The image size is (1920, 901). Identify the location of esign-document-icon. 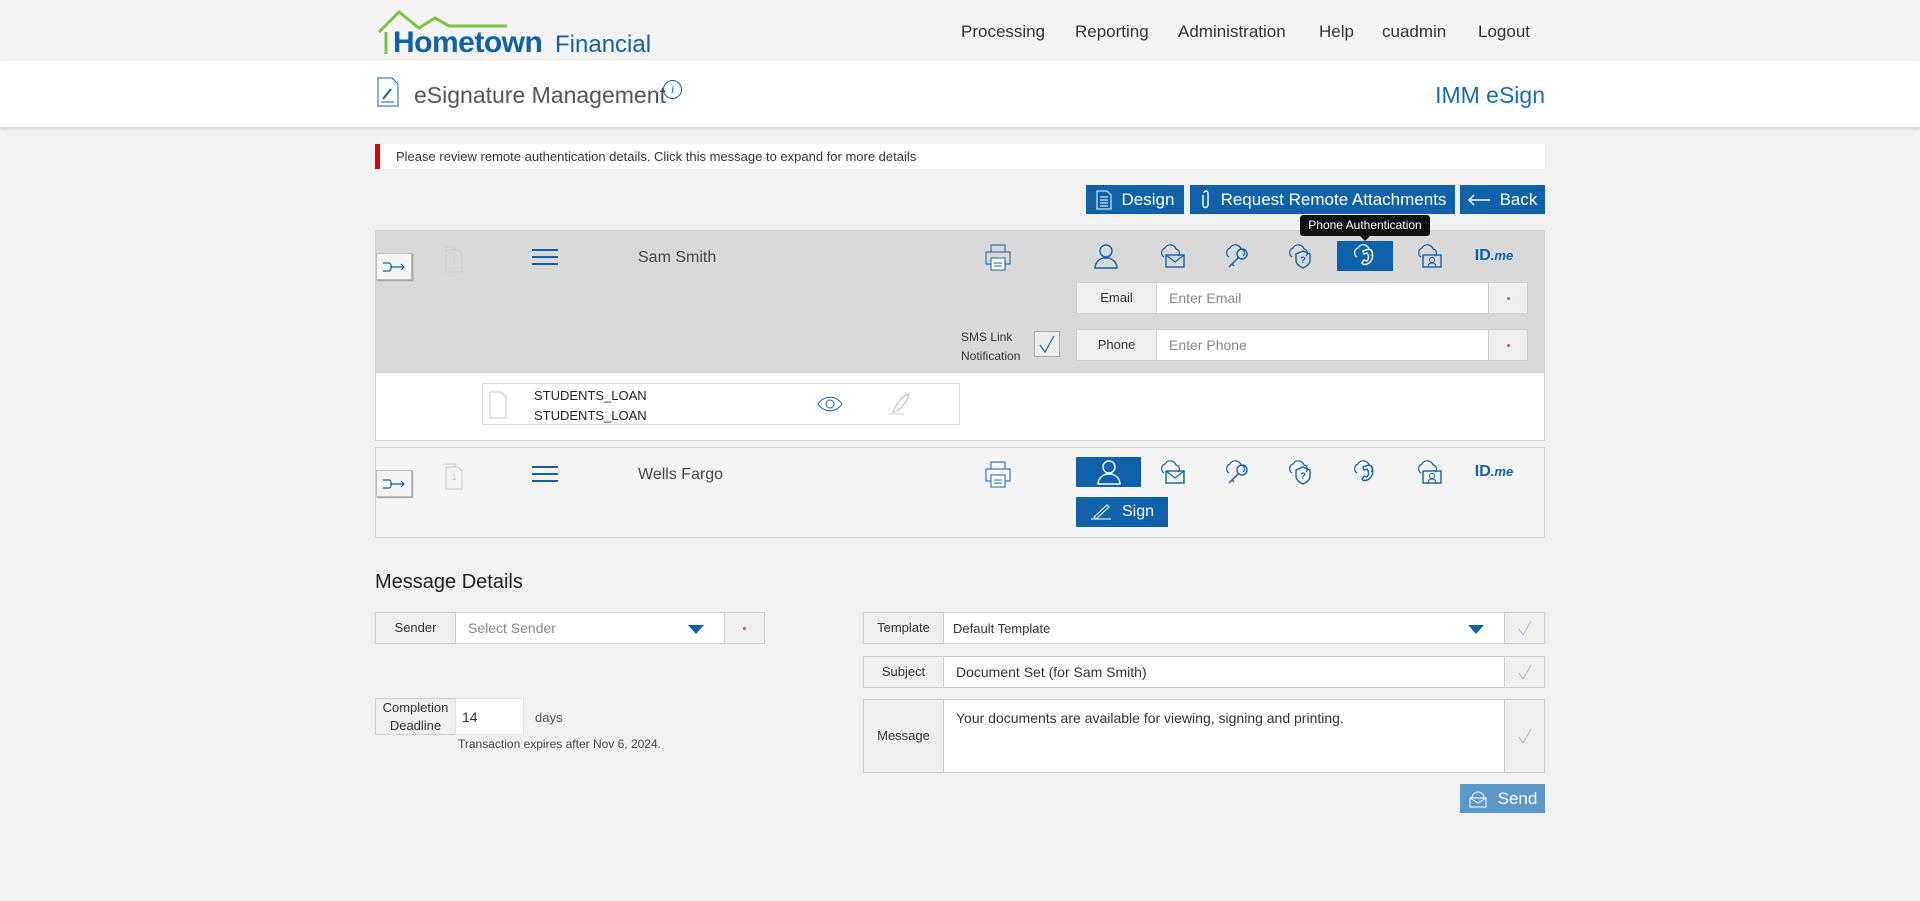
(388, 92).